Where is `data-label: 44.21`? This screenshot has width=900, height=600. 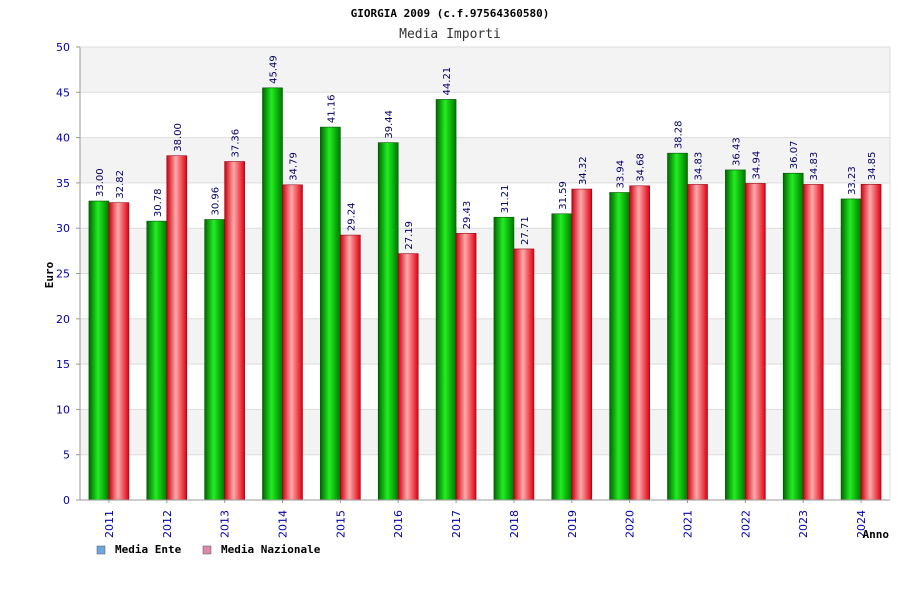 data-label: 44.21 is located at coordinates (447, 81).